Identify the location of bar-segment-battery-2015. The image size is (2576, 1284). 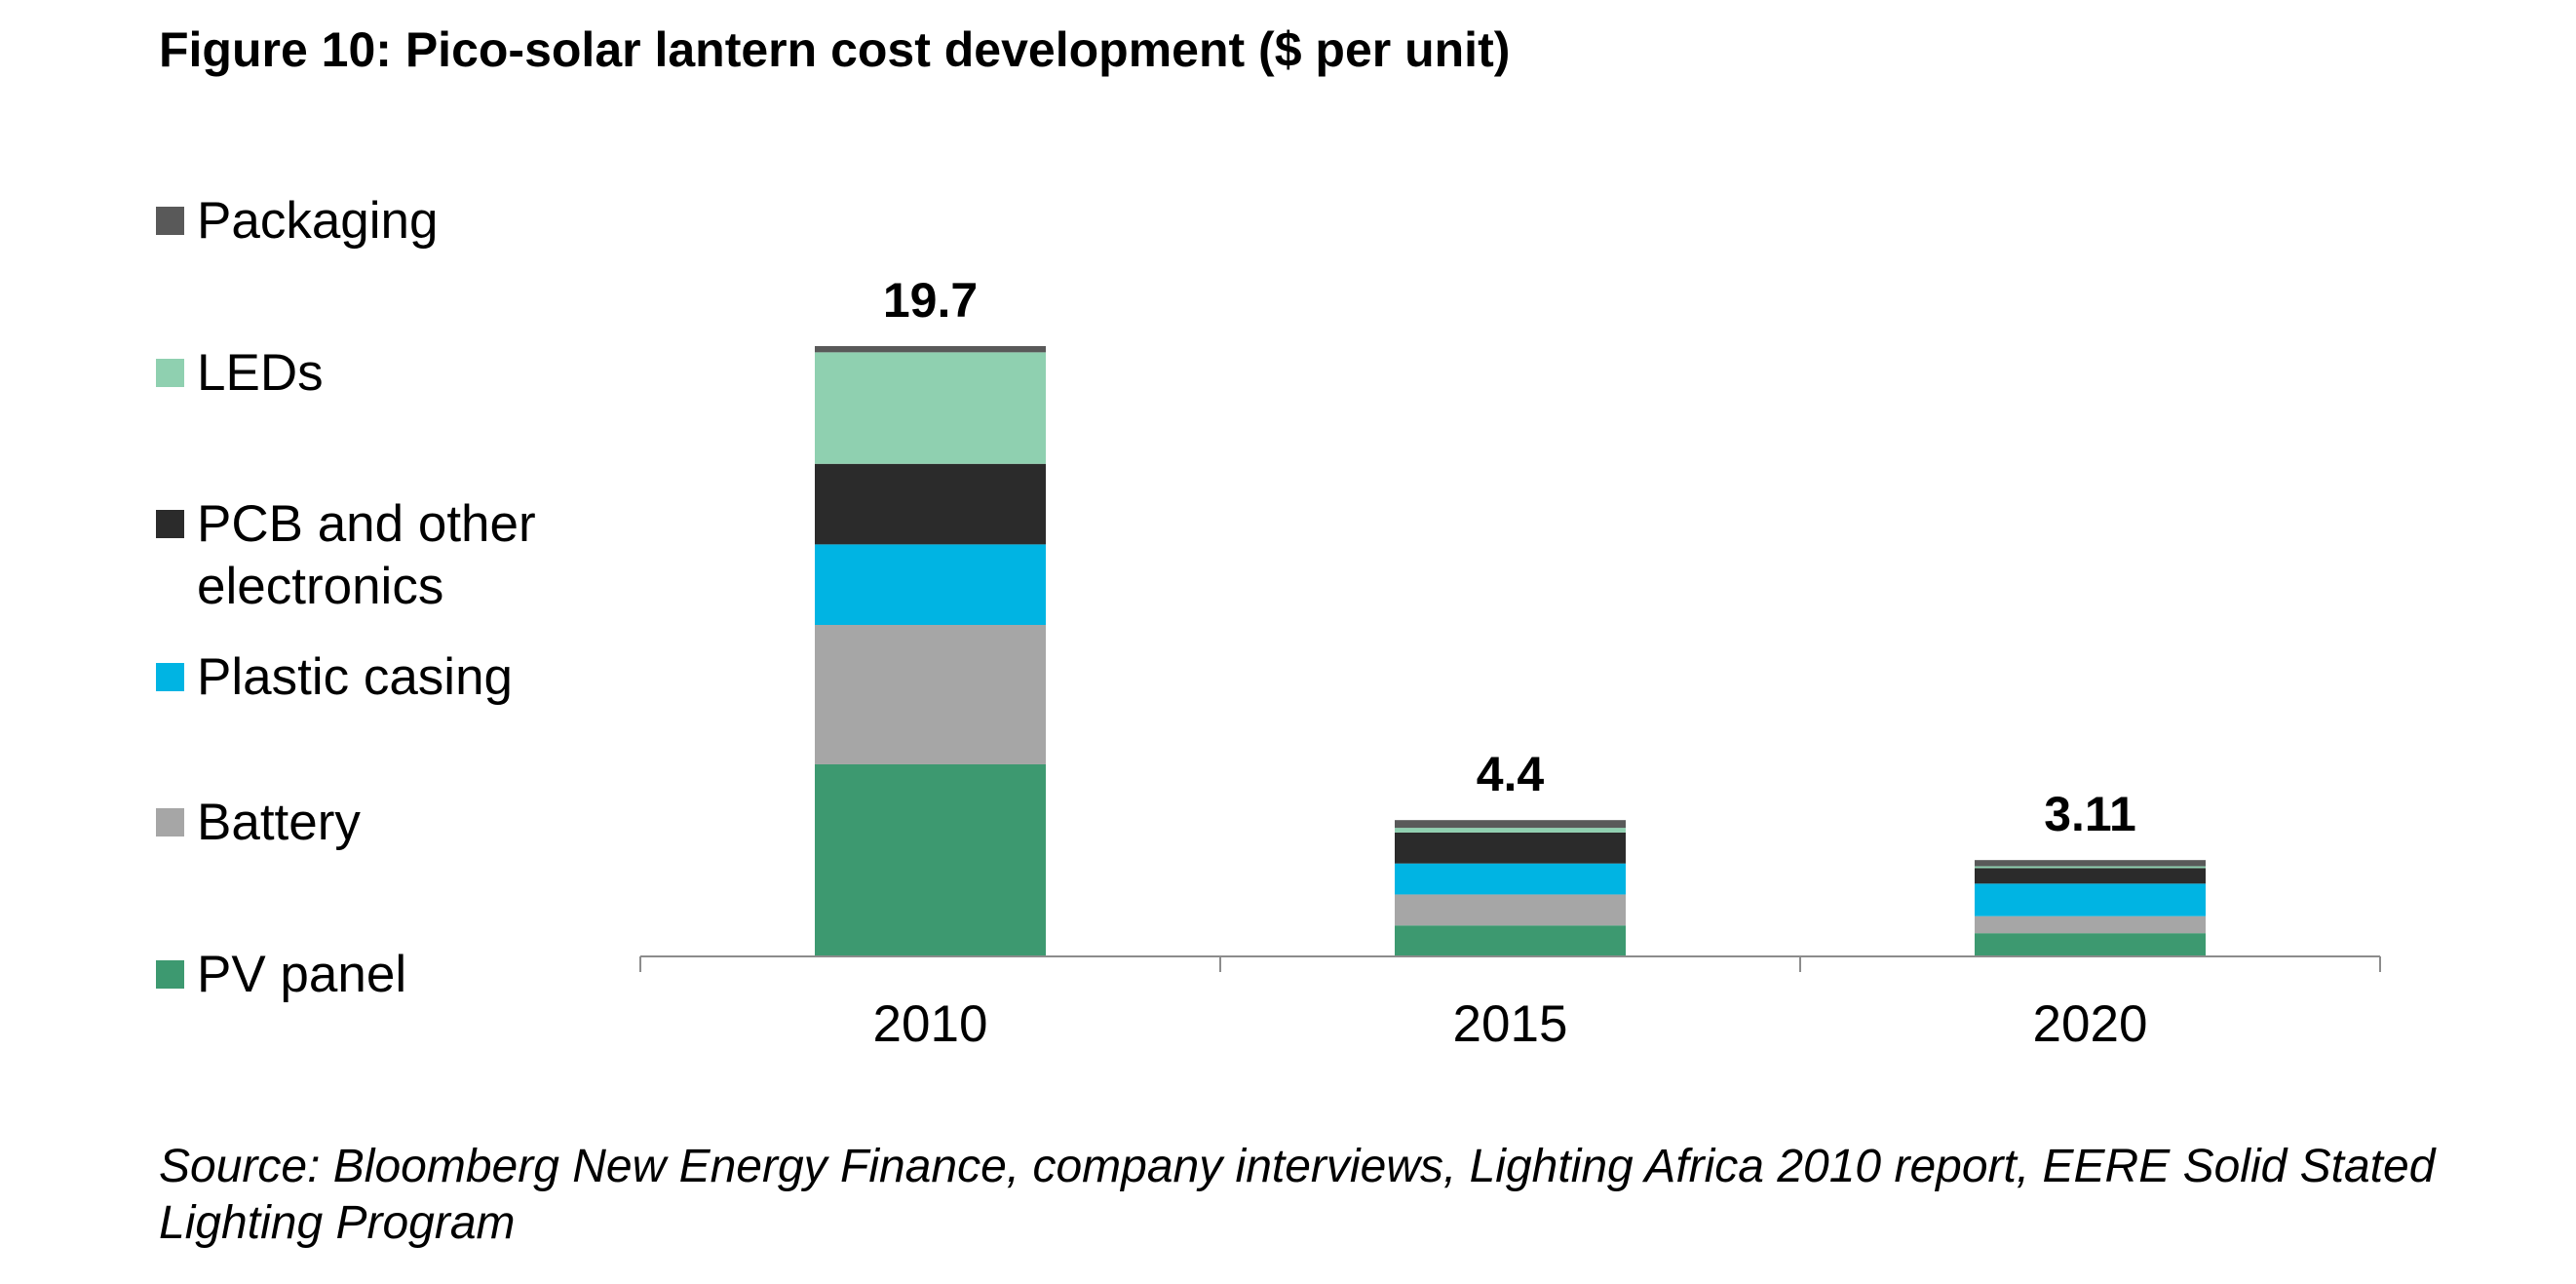
(1510, 910).